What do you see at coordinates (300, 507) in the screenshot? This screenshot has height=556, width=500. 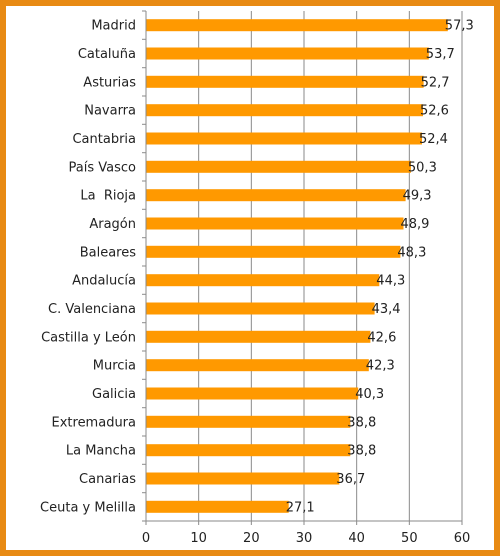 I see `value-label: 27,1` at bounding box center [300, 507].